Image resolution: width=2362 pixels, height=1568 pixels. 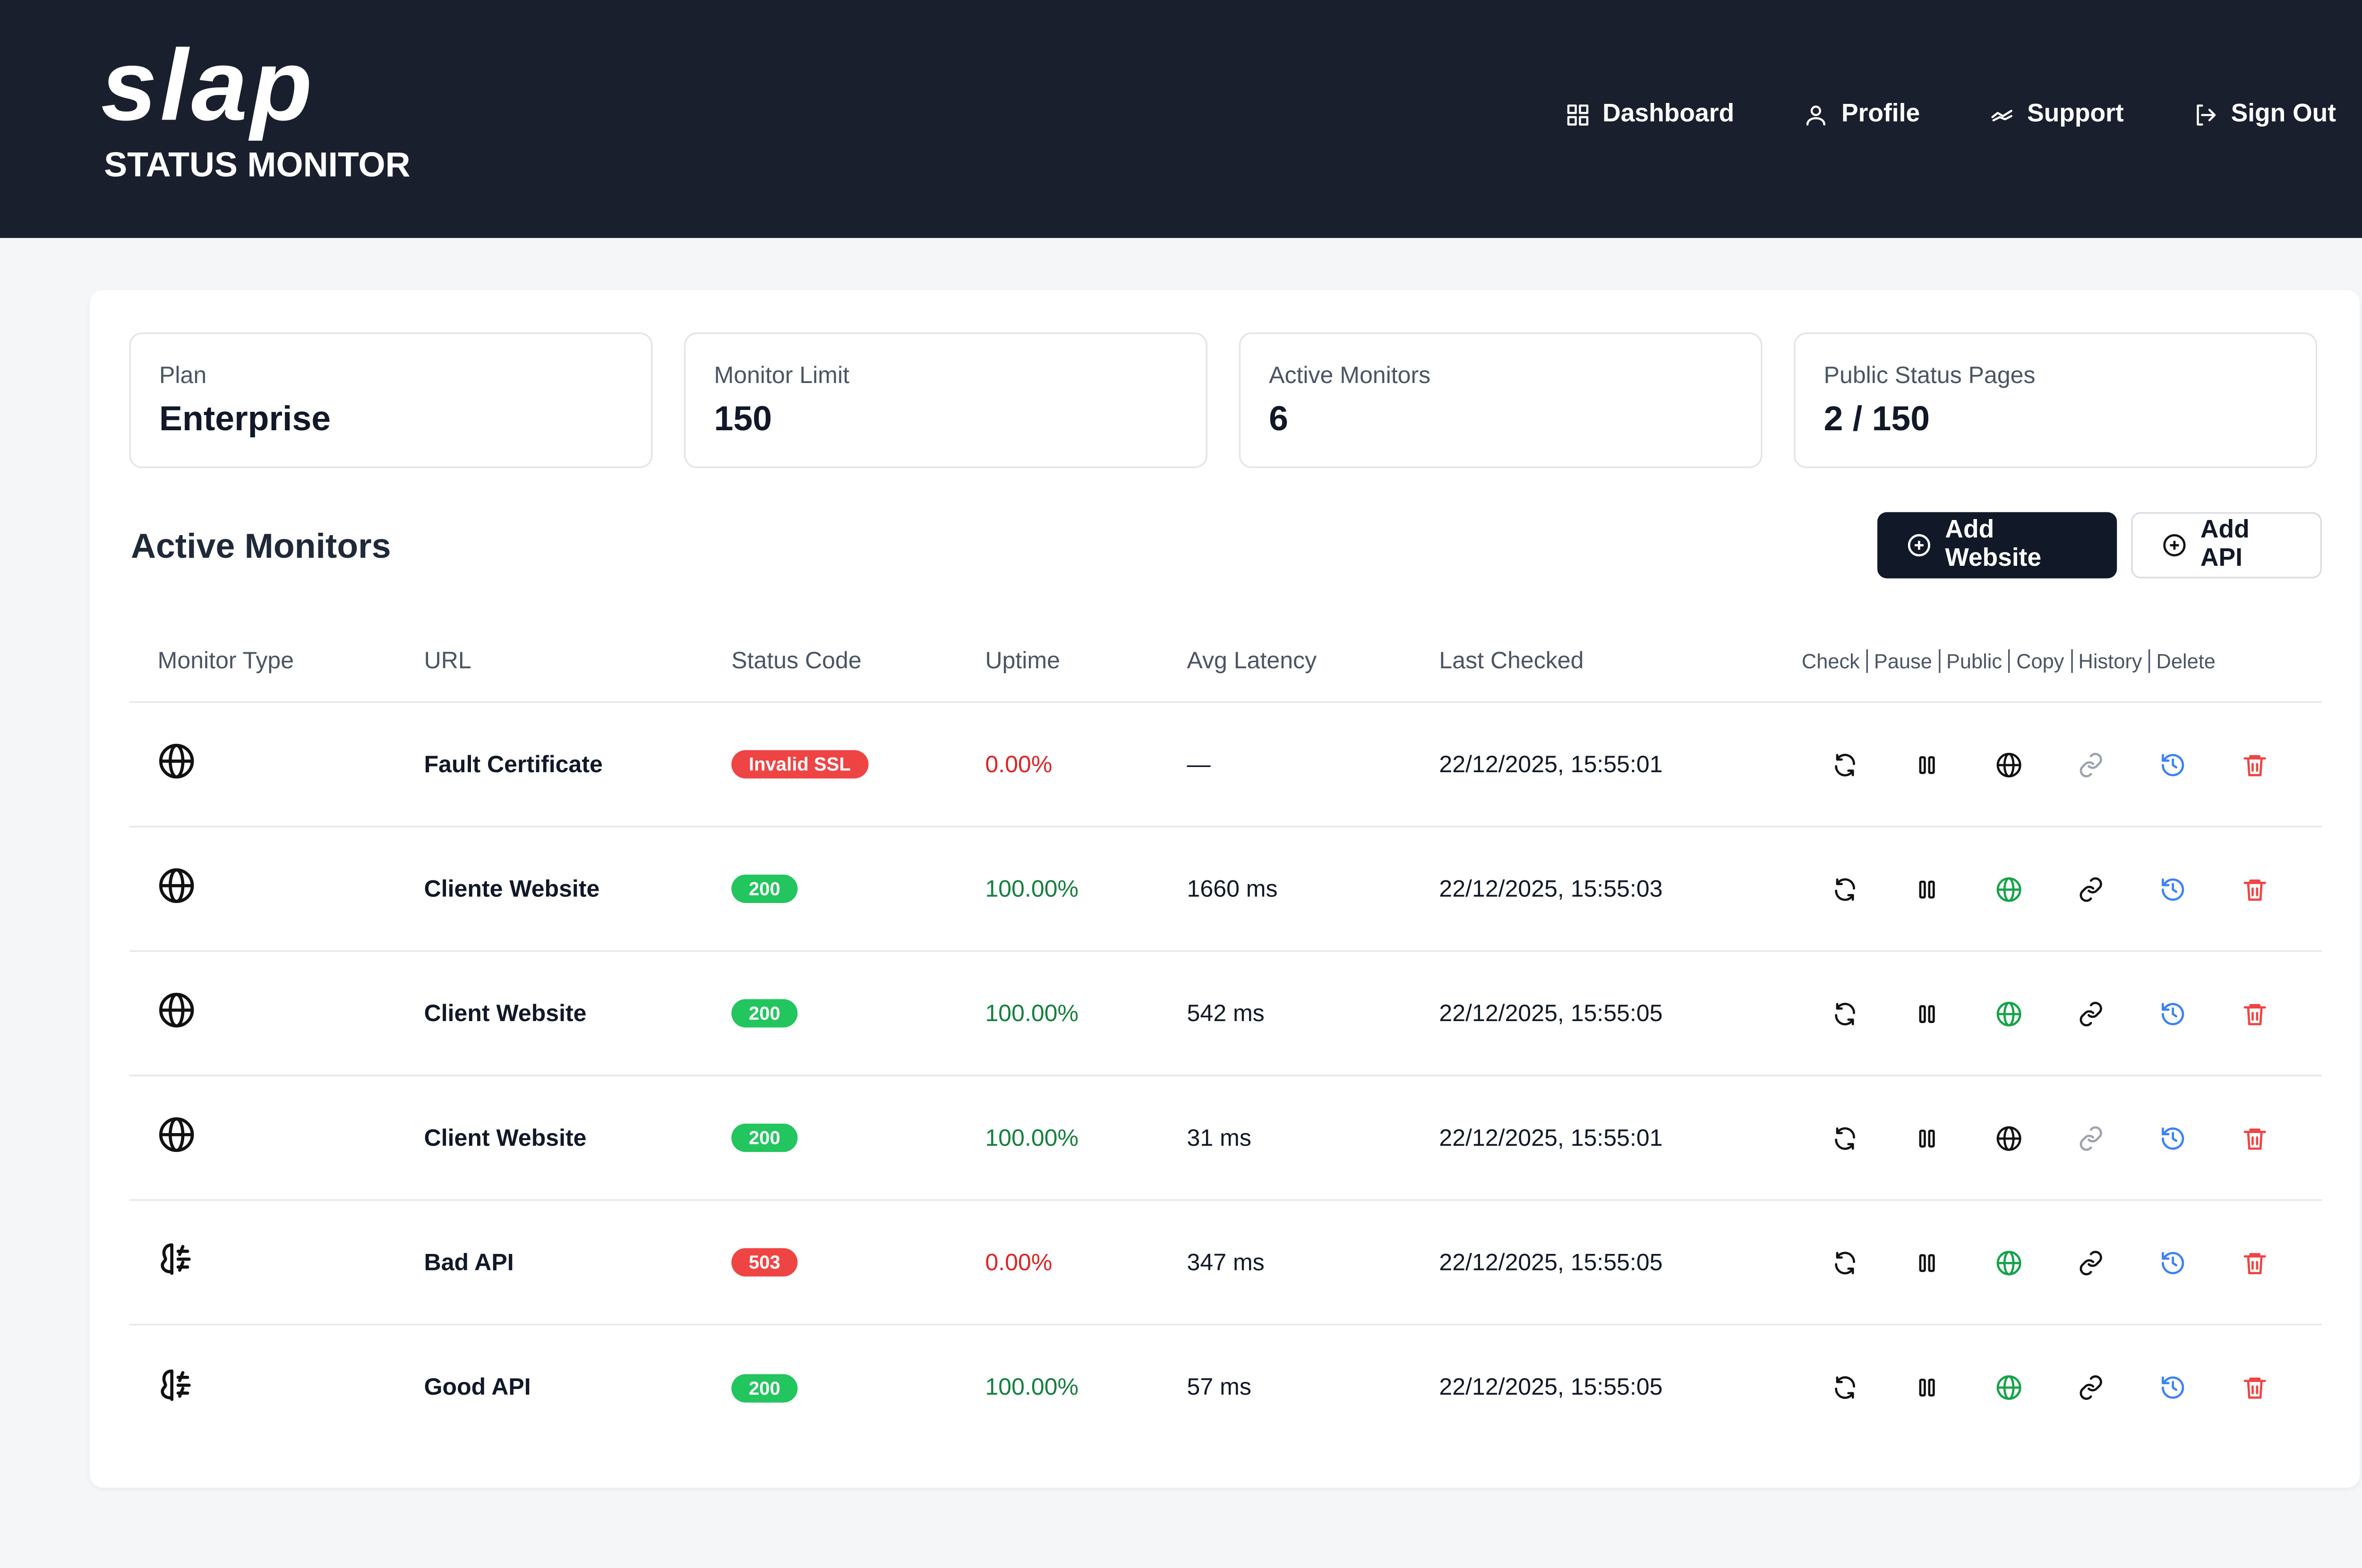 I want to click on action-header: Public, so click(x=1975, y=661).